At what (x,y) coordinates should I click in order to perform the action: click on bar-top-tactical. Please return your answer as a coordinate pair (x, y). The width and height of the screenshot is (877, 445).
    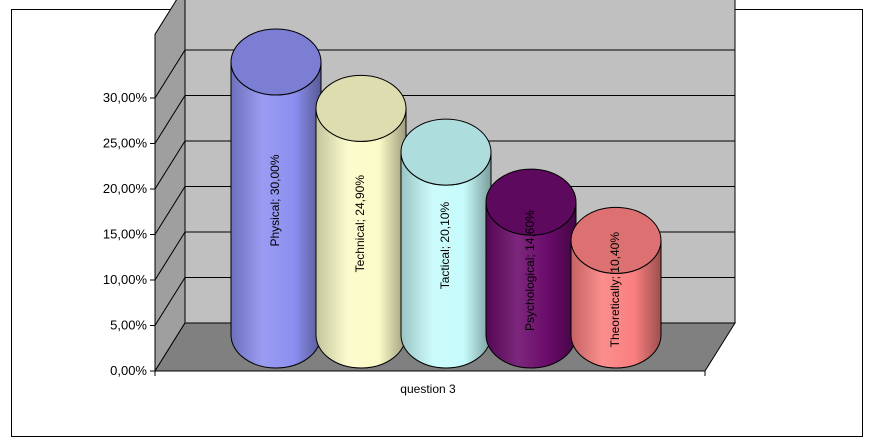
    Looking at the image, I should click on (446, 152).